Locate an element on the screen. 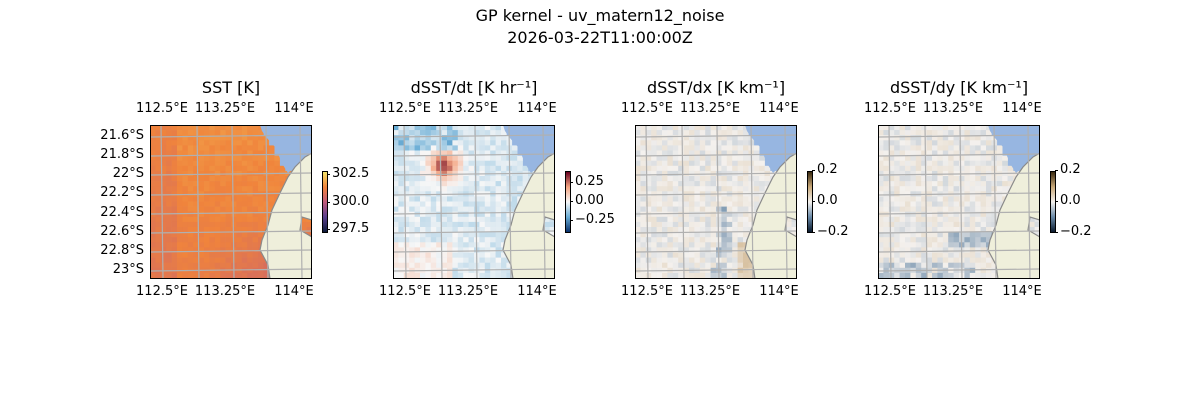  lon-tick-label-bottom: 113.25°E is located at coordinates (468, 291).